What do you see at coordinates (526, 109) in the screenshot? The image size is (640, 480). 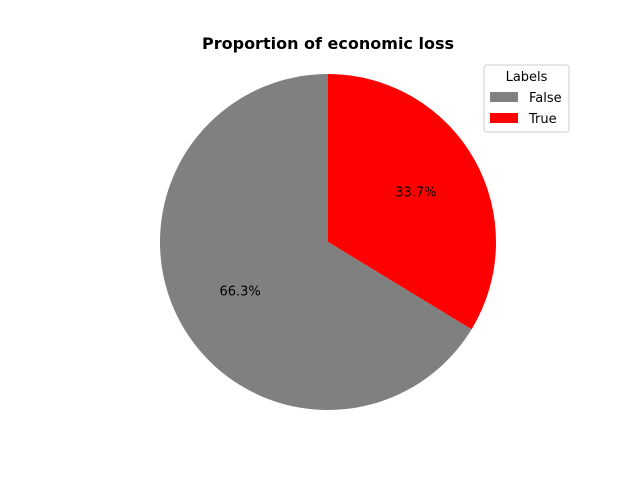 I see `legend-entries: False True` at bounding box center [526, 109].